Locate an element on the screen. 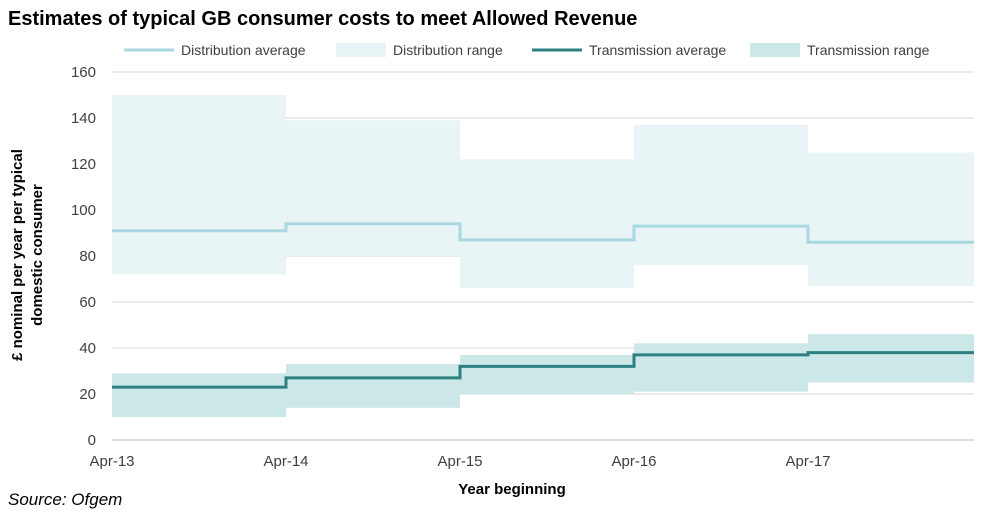 The image size is (990, 520). legend-item-distribution-average: Distribution average is located at coordinates (215, 50).